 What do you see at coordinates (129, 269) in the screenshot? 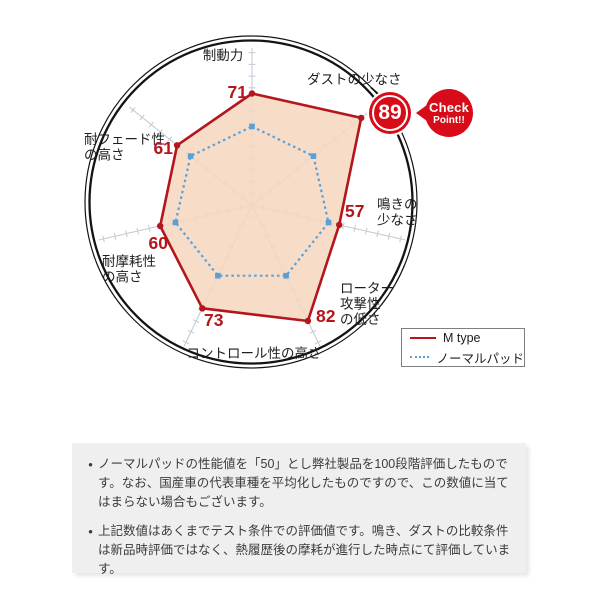
I see `axis-label-5: 耐摩耗性の高さ` at bounding box center [129, 269].